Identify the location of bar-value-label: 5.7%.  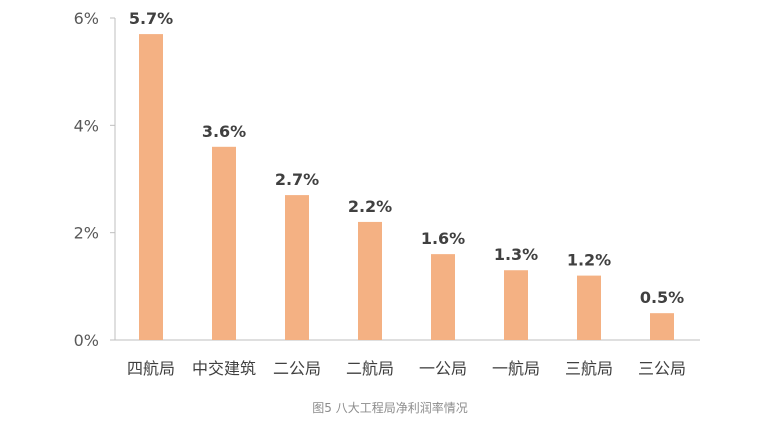
(151, 18).